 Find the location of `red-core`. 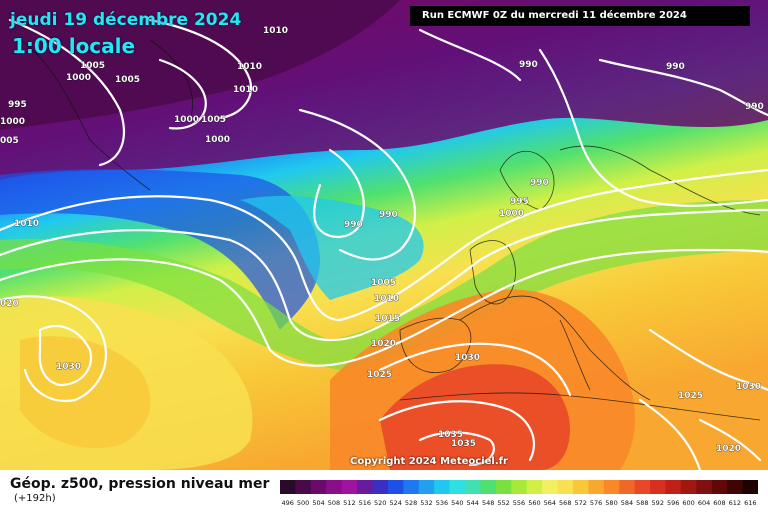

red-core is located at coordinates (475, 417).